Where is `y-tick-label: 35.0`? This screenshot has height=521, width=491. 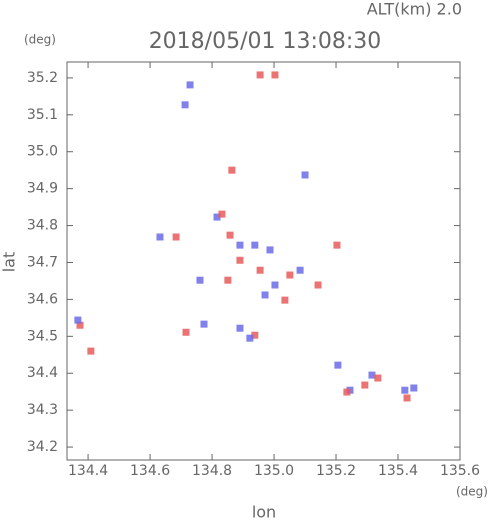 y-tick-label: 35.0 is located at coordinates (42, 152).